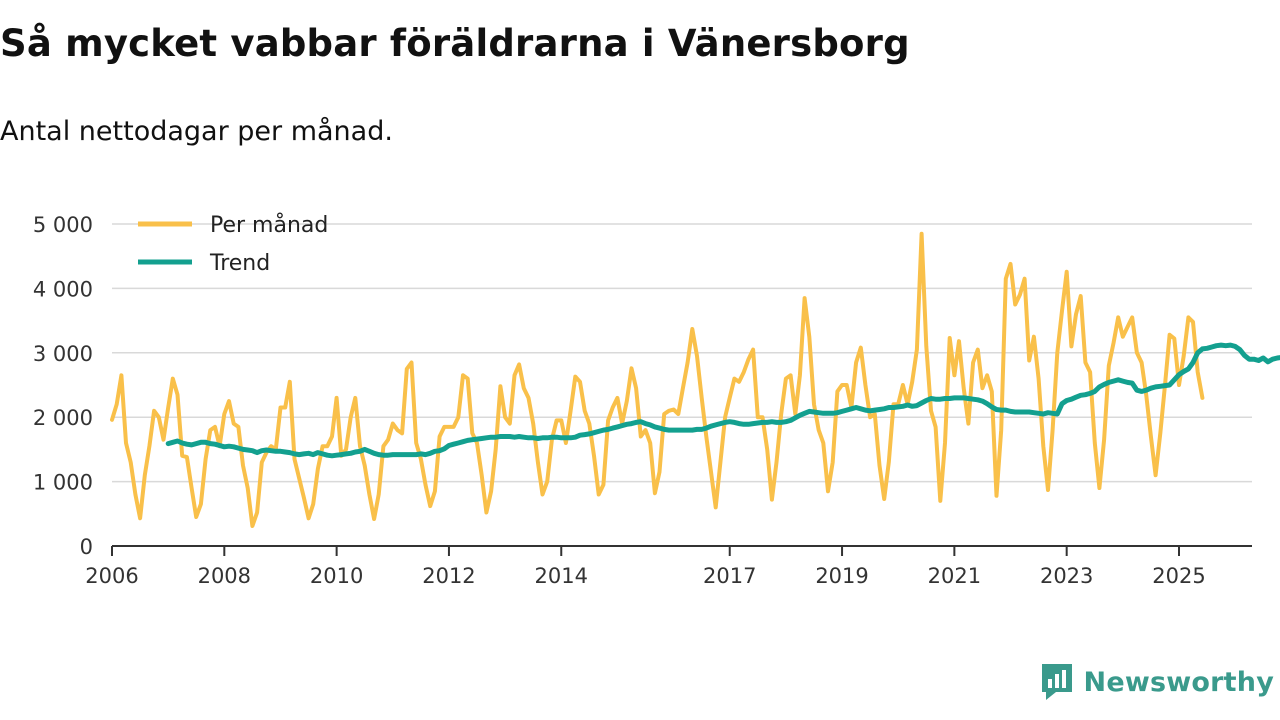 Image resolution: width=1280 pixels, height=720 pixels. I want to click on y-axis-labels: 0 1 000 2 000 3 000 4 000 5 000, so click(63, 386).